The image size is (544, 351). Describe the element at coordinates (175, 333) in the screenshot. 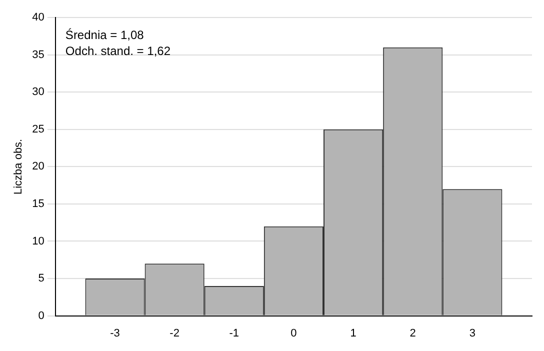

I see `x-tick-label: -2` at that location.